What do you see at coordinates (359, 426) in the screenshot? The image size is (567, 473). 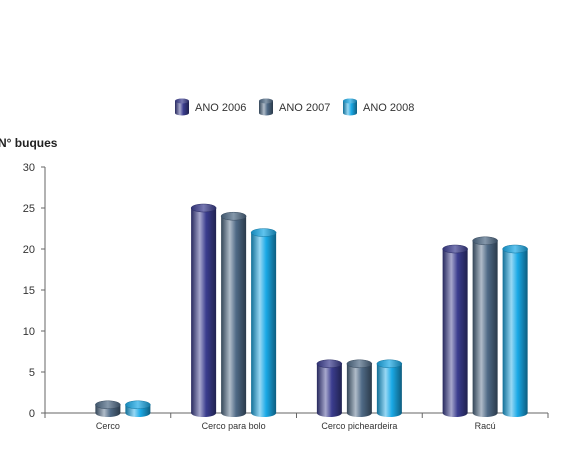 I see `x-tick-label: Cerco picheardeira` at bounding box center [359, 426].